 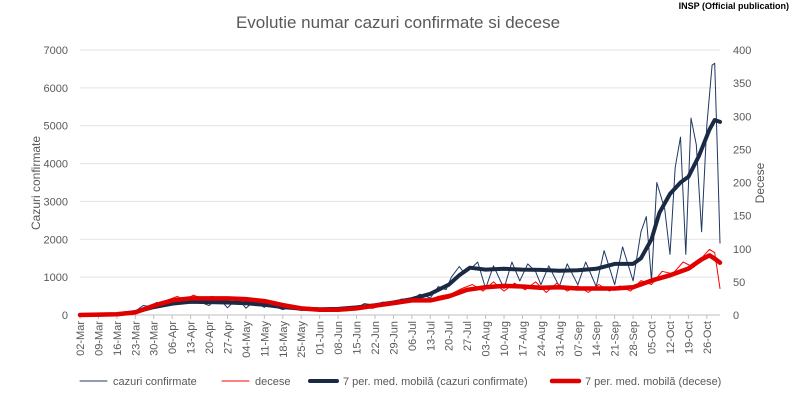 What do you see at coordinates (560, 338) in the screenshot?
I see `x-tick-label: 31-Aug` at bounding box center [560, 338].